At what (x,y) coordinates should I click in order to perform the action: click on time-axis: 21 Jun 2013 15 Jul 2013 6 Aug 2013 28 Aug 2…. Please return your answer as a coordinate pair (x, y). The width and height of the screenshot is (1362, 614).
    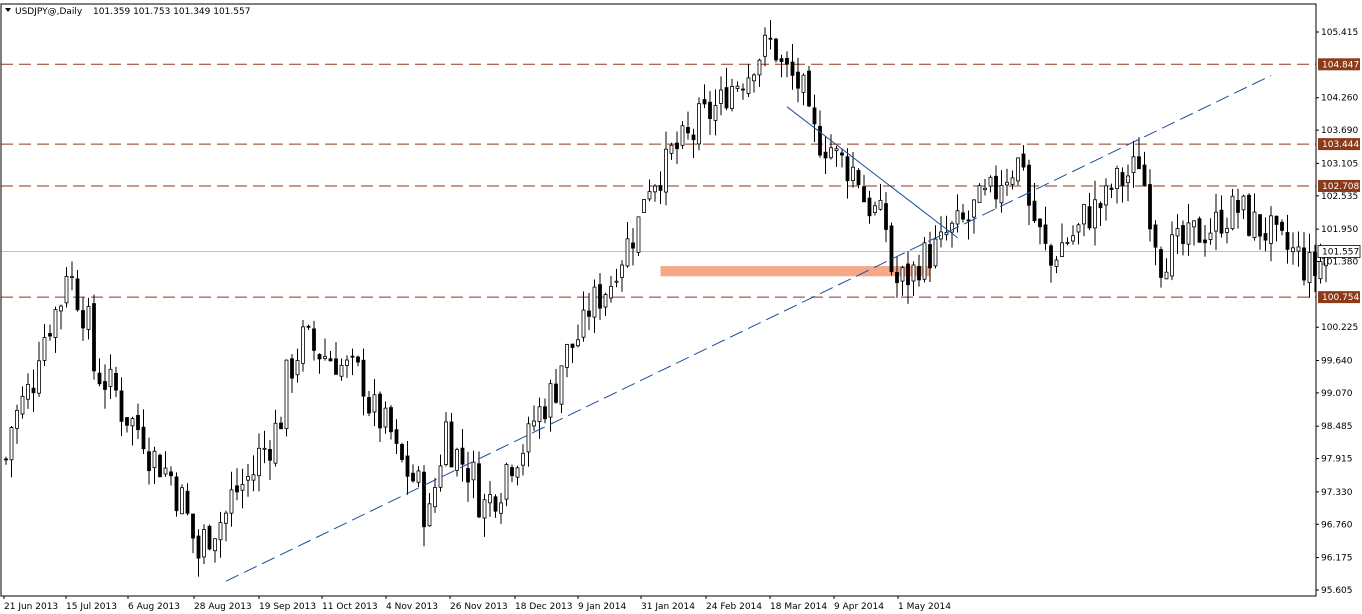
    Looking at the image, I should click on (477, 604).